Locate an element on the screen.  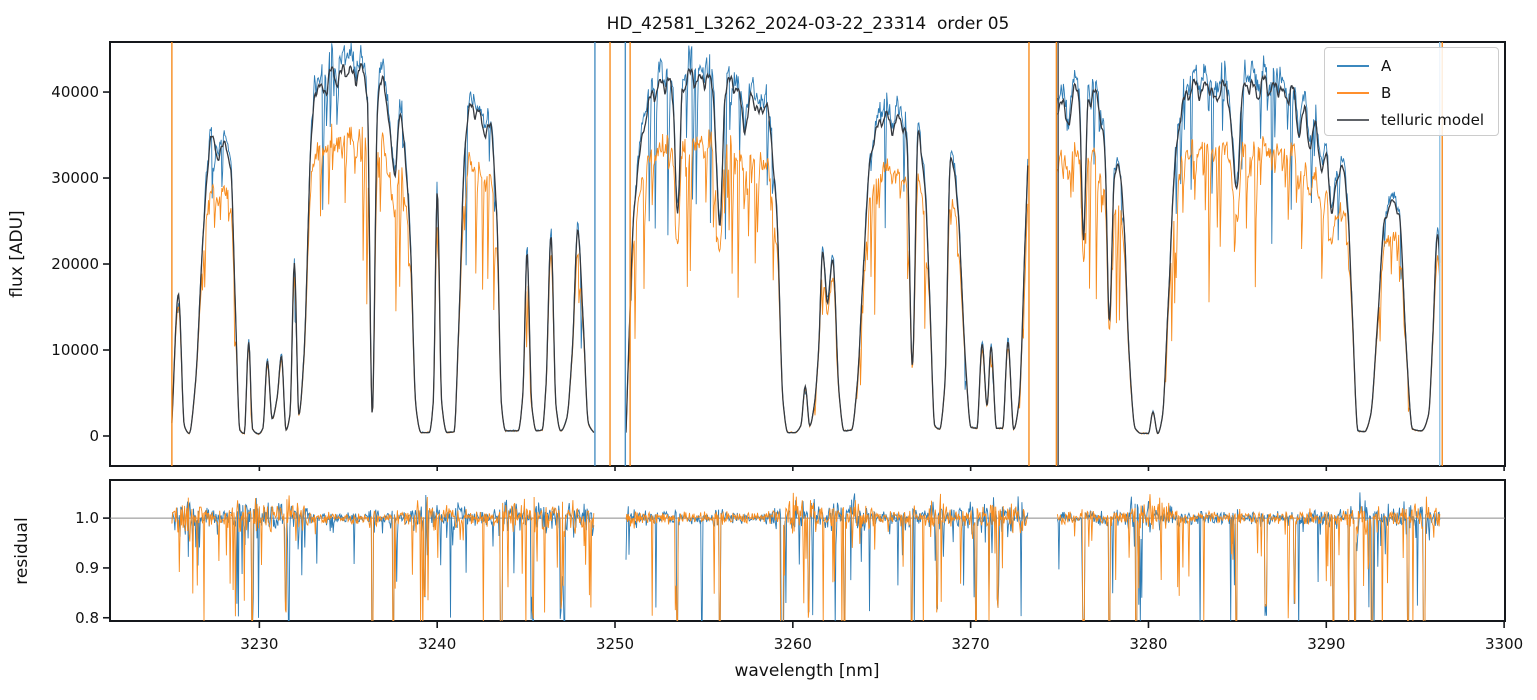
x-axis-label: wavelength [nm] is located at coordinates (806, 671).